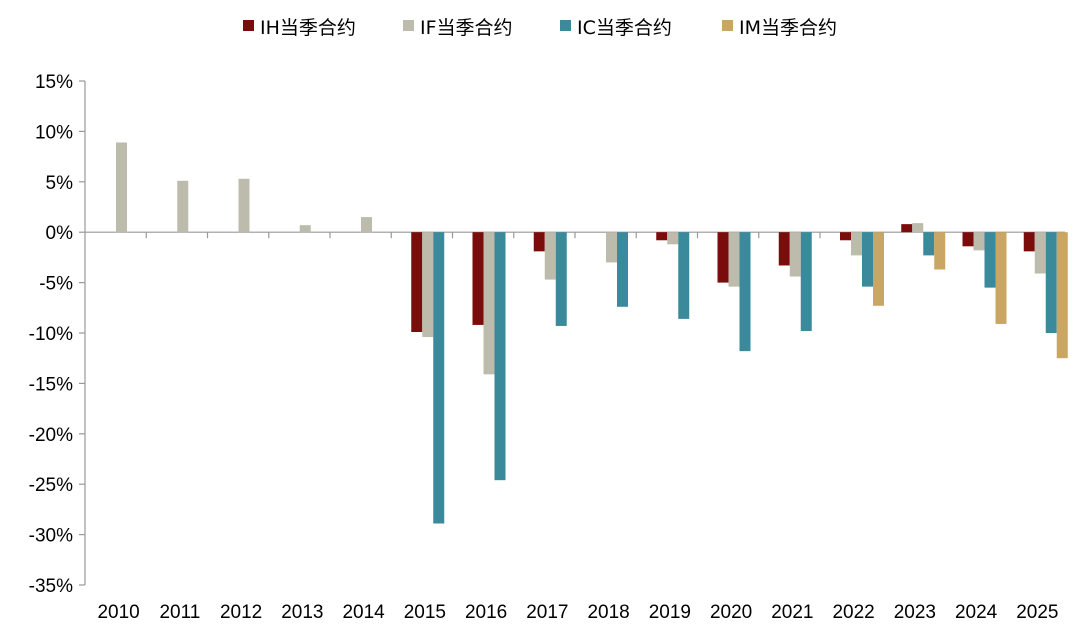 The height and width of the screenshot is (635, 1080). Describe the element at coordinates (540, 28) in the screenshot. I see `legend: IH当季合约 IF当季合约 IC当季合约 IM当季合约` at that location.